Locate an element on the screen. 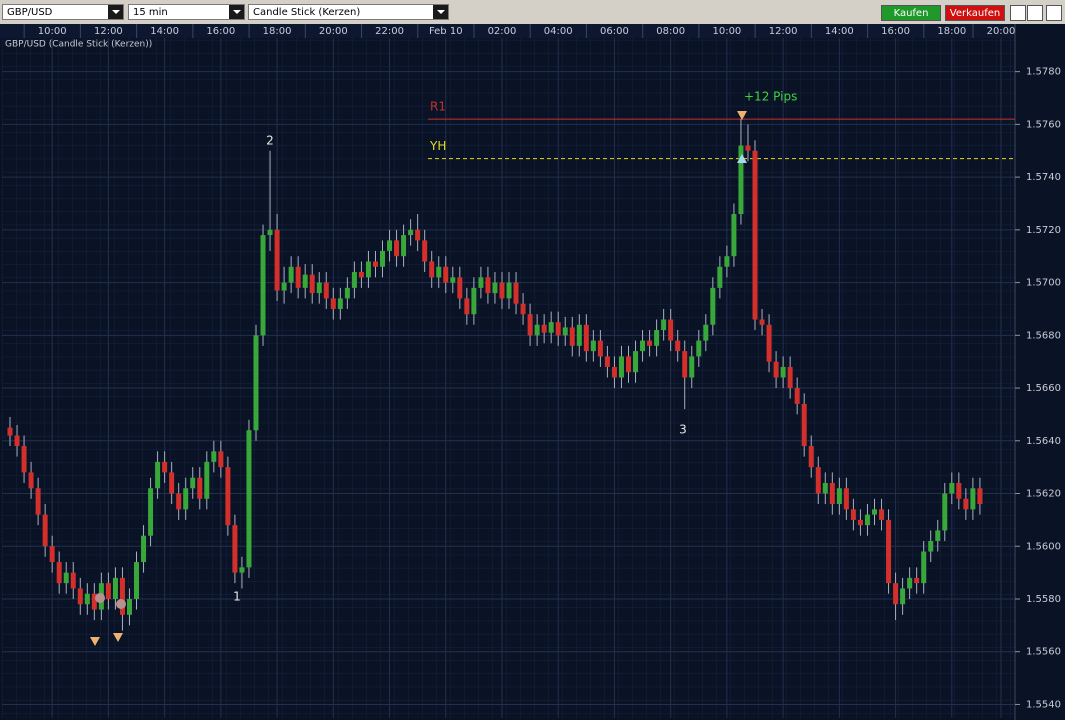  y-tick-label: 1.5780 is located at coordinates (1043, 72).